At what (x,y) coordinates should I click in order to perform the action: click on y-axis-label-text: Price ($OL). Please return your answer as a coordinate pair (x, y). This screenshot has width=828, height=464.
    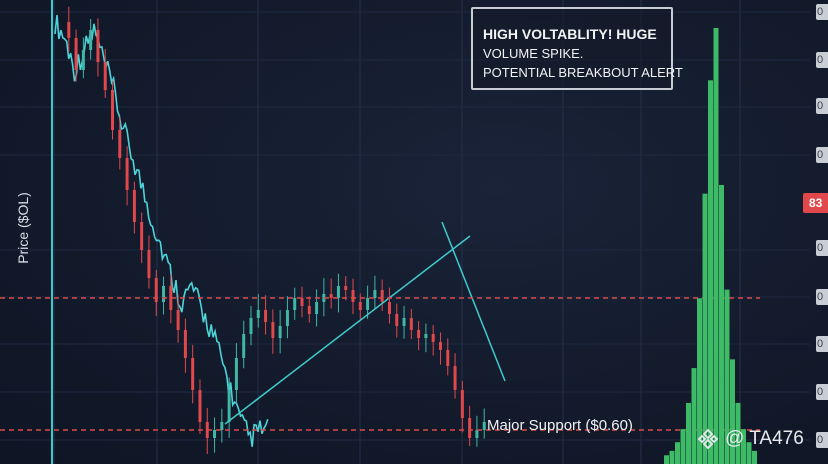
    Looking at the image, I should click on (23, 228).